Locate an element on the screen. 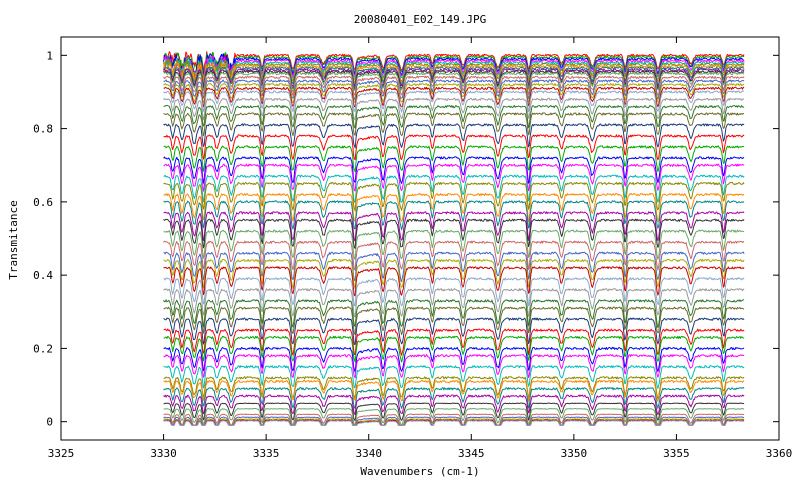  x-tick-label: 3345 is located at coordinates (471, 453).